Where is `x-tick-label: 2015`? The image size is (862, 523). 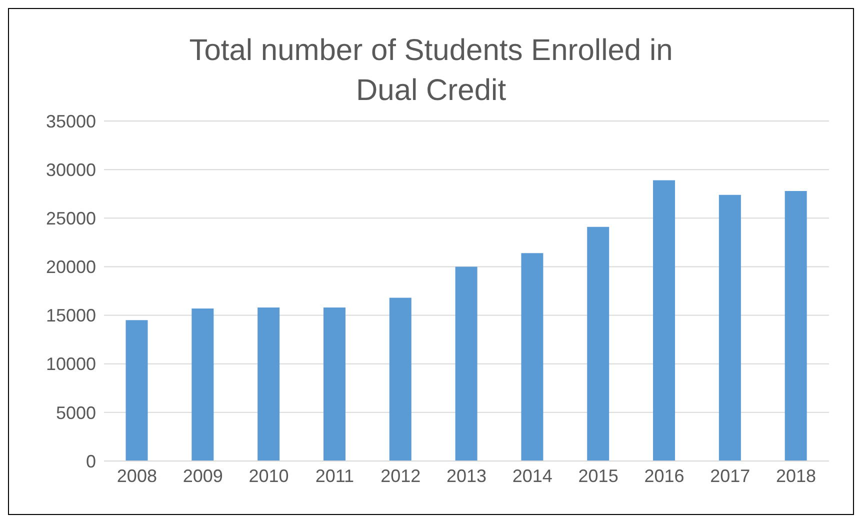
x-tick-label: 2015 is located at coordinates (598, 476).